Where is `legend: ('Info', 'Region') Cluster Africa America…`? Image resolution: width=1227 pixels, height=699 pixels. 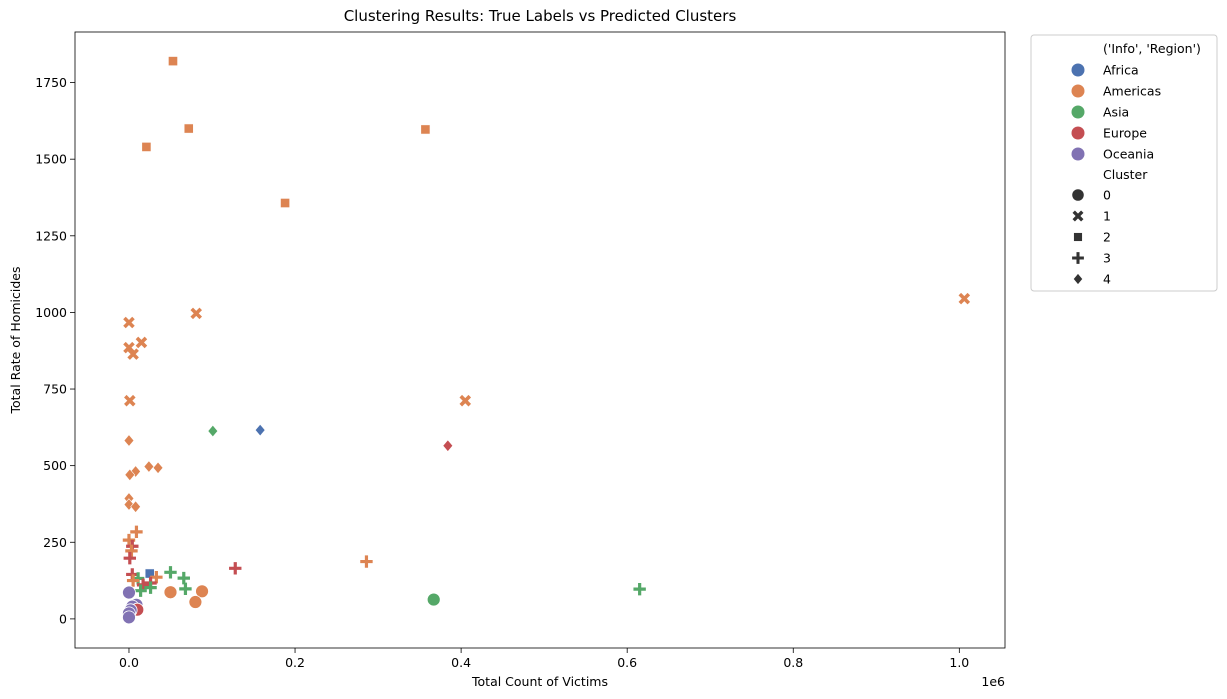
legend: ('Info', 'Region') Cluster Africa America… is located at coordinates (1124, 163).